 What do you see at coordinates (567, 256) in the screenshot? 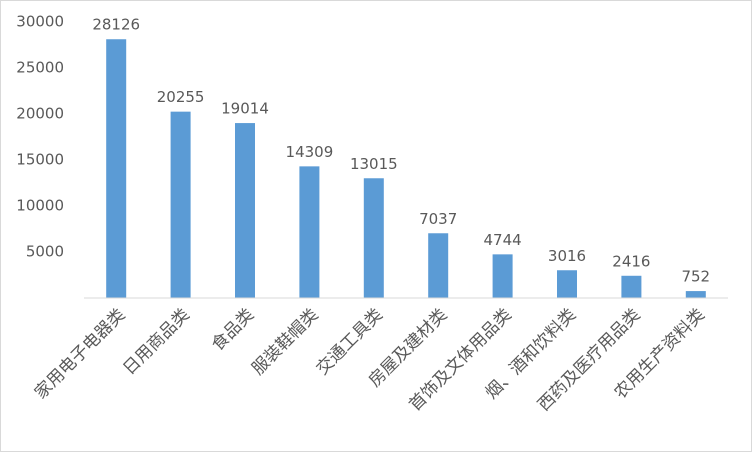
I see `value-label: 3016` at bounding box center [567, 256].